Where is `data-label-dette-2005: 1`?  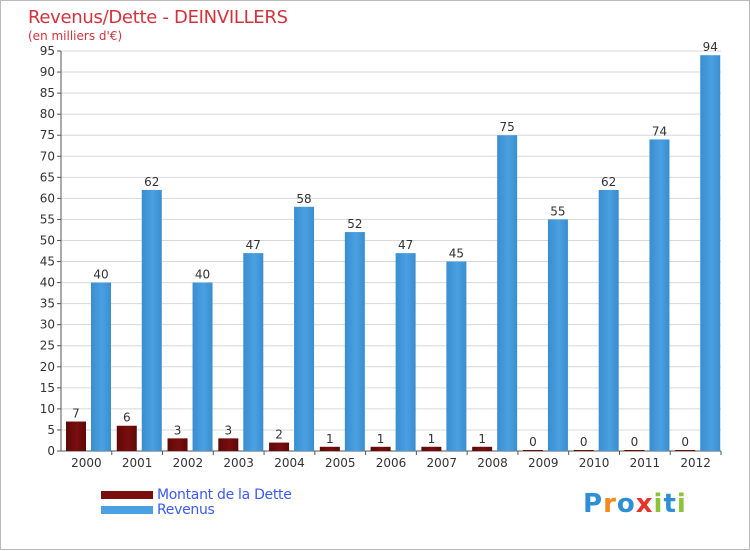 data-label-dette-2005: 1 is located at coordinates (330, 439).